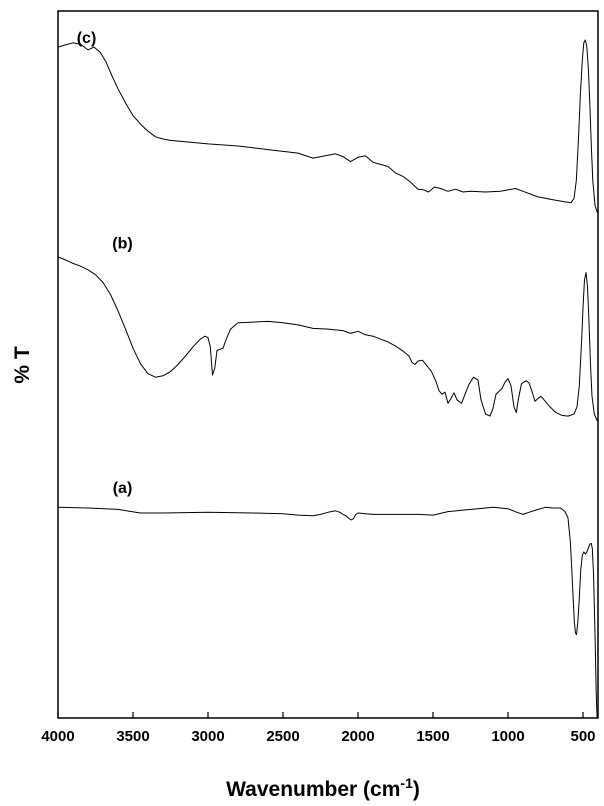 This screenshot has height=806, width=604. I want to click on x-axis-ticks, so click(320, 715).